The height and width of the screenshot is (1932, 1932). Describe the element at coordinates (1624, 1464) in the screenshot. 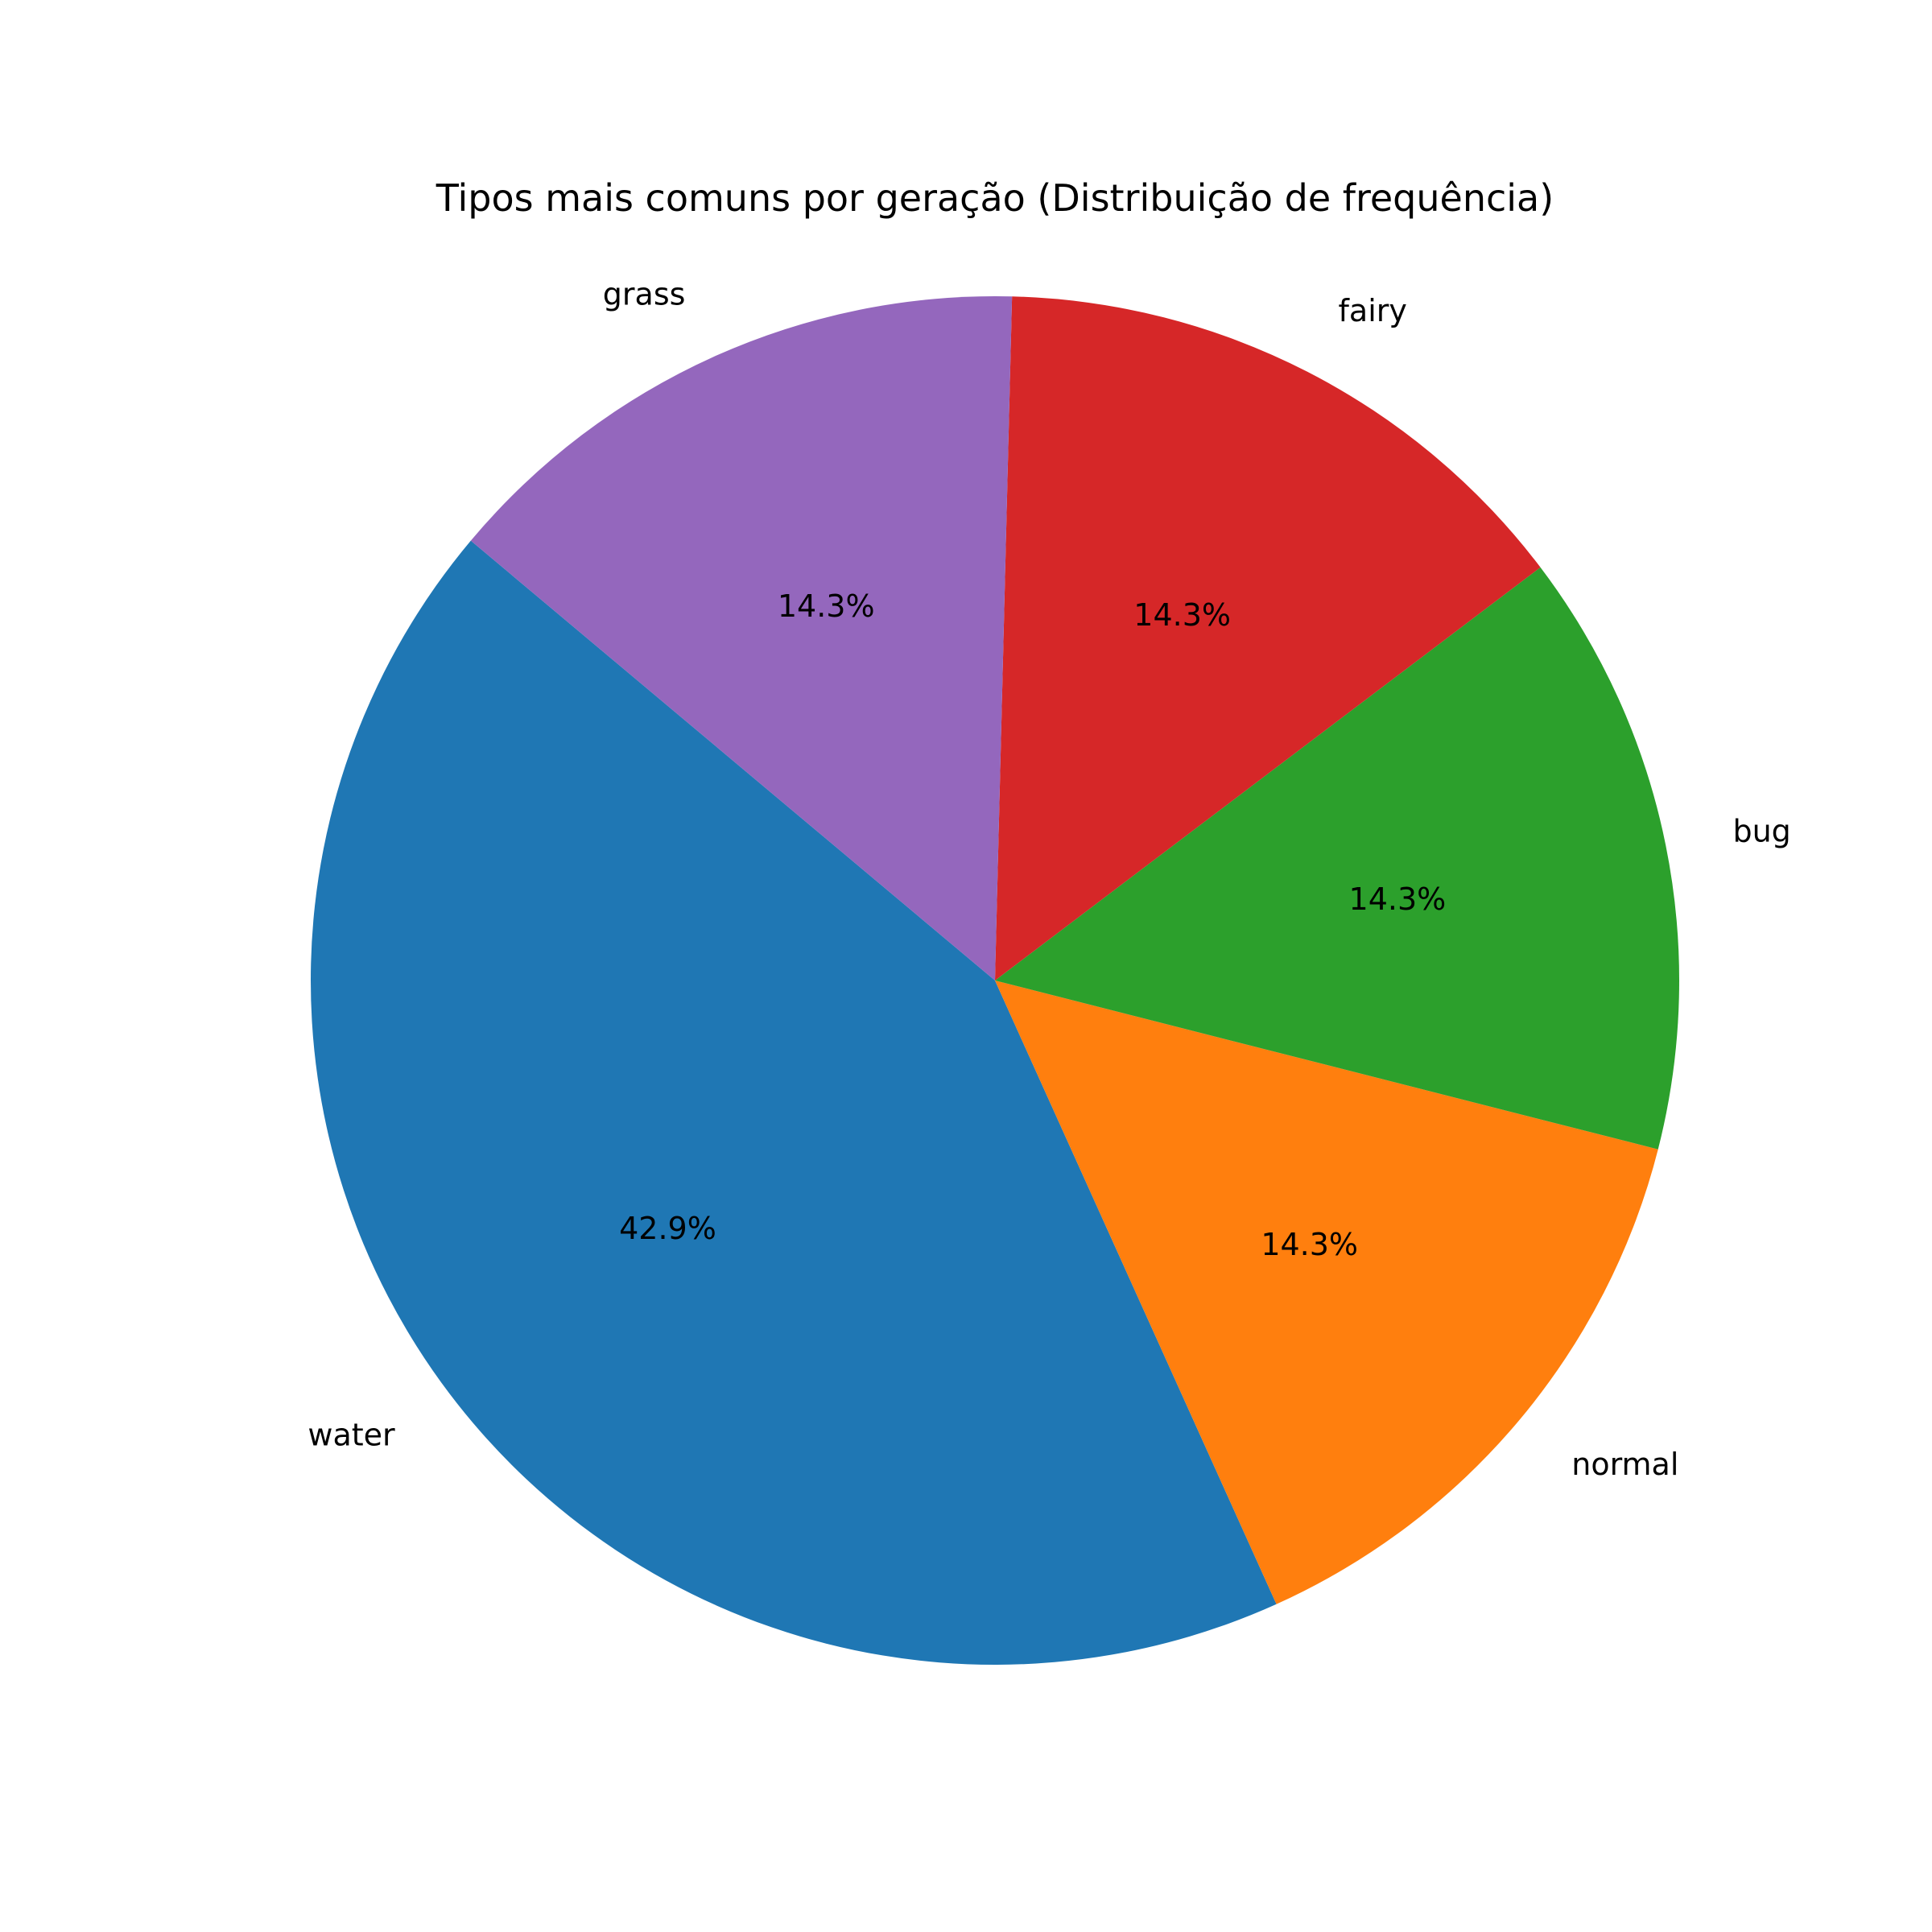

I see `category-label-normal: normal` at that location.